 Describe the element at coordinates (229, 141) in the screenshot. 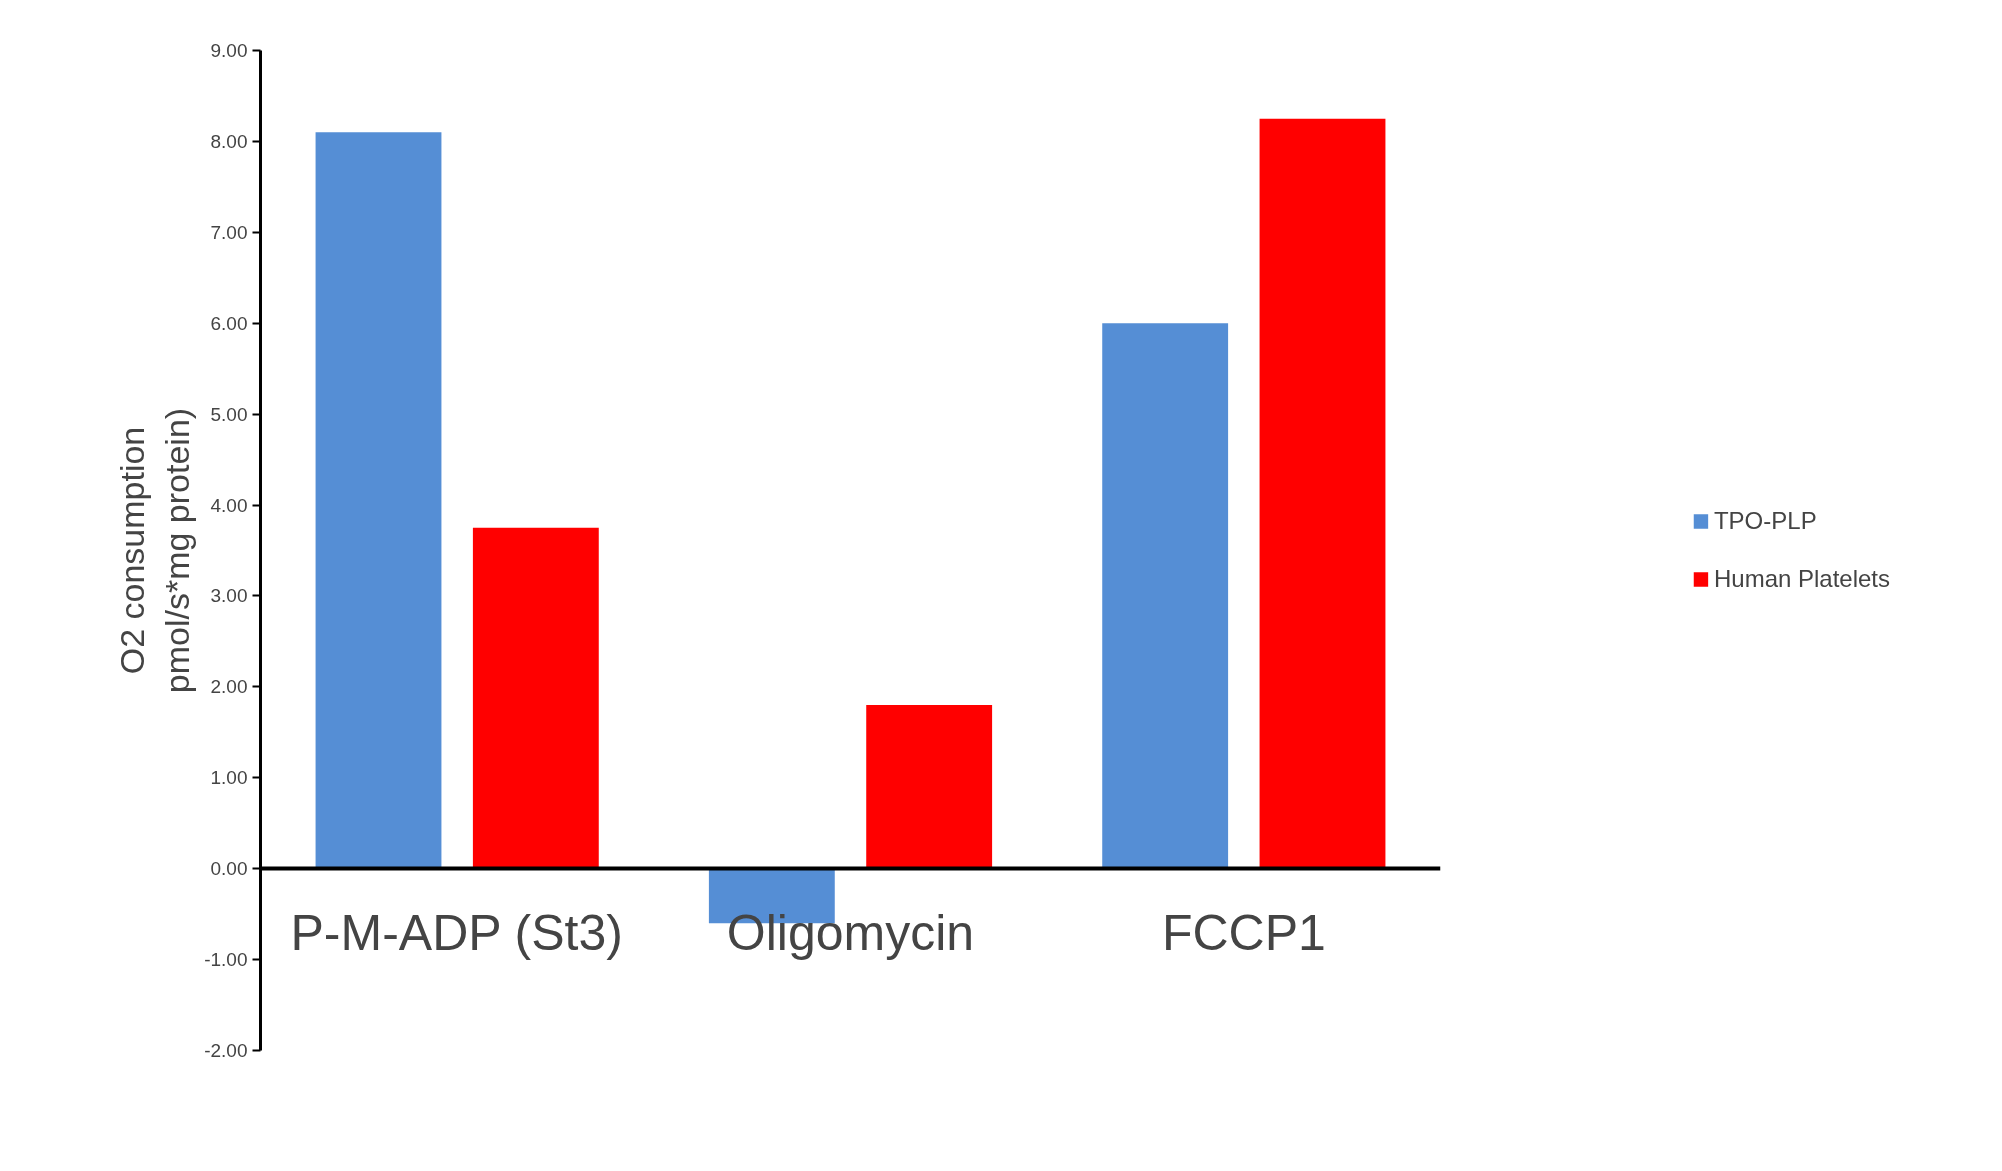

I see `y-tick-label: 8.00` at that location.